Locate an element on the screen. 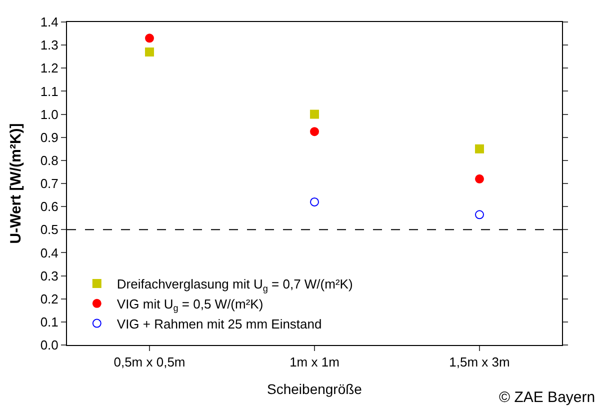  legend-label: VIG + Rahmen mit 25 mm Einstand is located at coordinates (219, 324).